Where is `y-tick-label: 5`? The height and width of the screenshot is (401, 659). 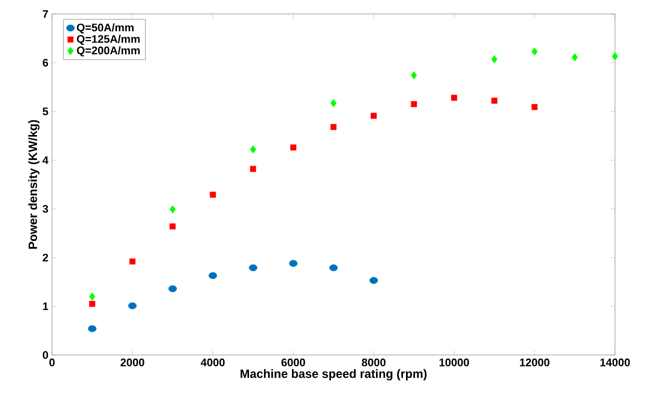 y-tick-label: 5 is located at coordinates (45, 112).